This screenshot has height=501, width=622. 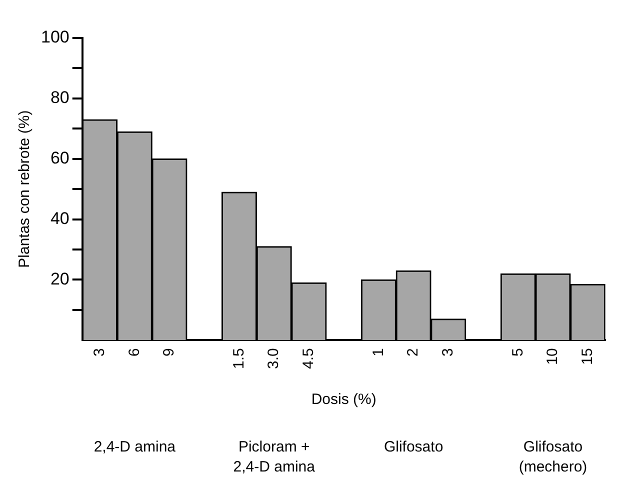 I want to click on text: Glifosato, so click(x=414, y=447).